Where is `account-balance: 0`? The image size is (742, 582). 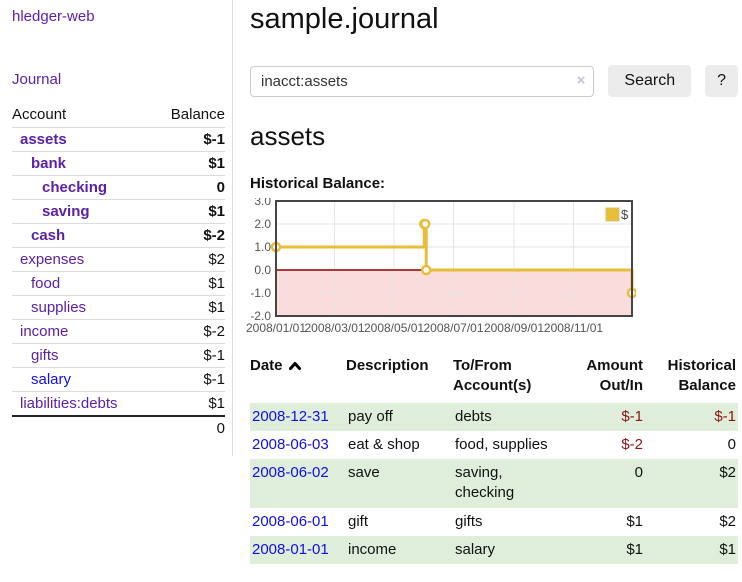
account-balance: 0 is located at coordinates (188, 187).